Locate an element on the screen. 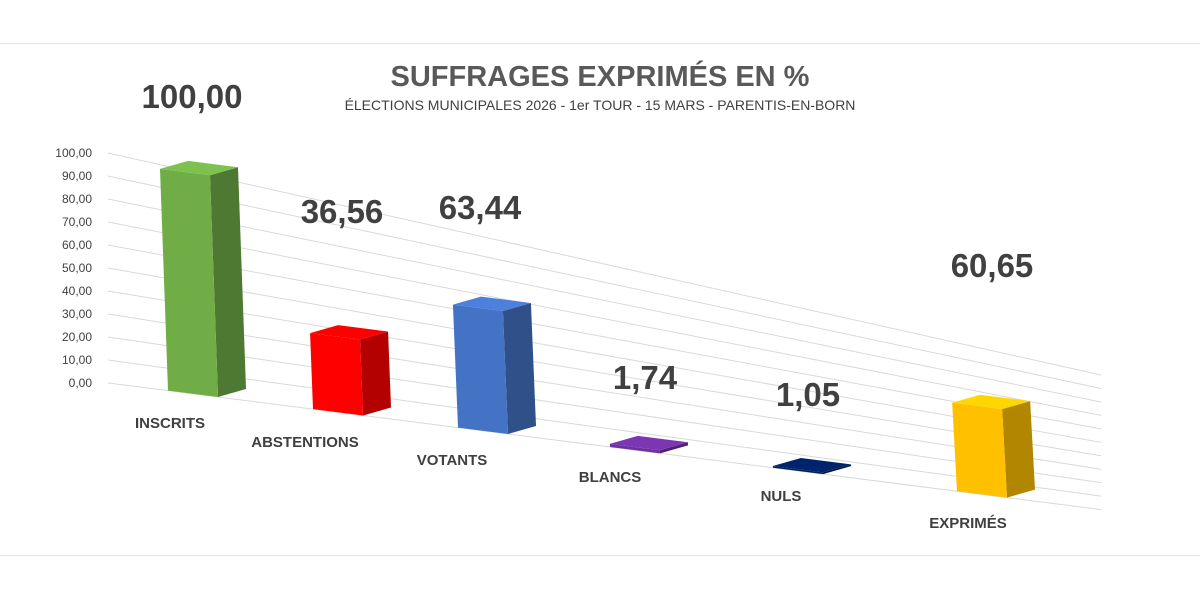  bar-nuls is located at coordinates (811, 466).